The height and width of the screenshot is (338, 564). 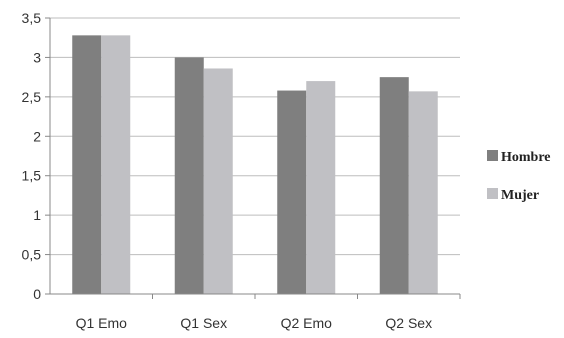 What do you see at coordinates (37, 57) in the screenshot?
I see `y-tick-label: 3` at bounding box center [37, 57].